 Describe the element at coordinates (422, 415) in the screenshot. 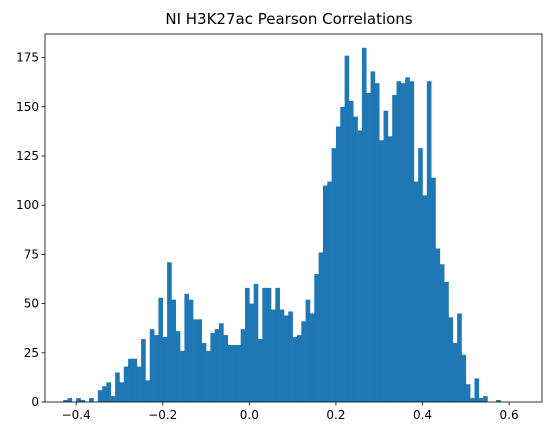

I see `x-tick-label: 0.4` at that location.